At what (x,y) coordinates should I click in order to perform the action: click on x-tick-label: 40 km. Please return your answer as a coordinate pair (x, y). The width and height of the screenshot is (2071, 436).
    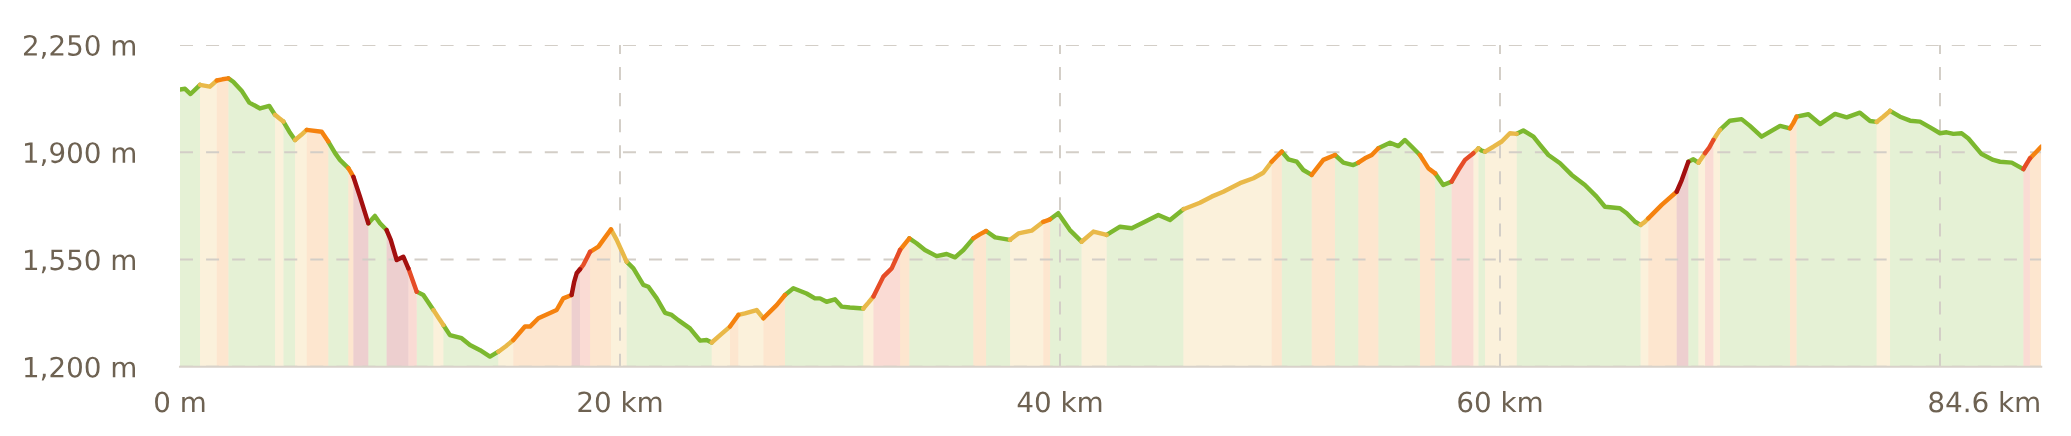
    Looking at the image, I should click on (1059, 402).